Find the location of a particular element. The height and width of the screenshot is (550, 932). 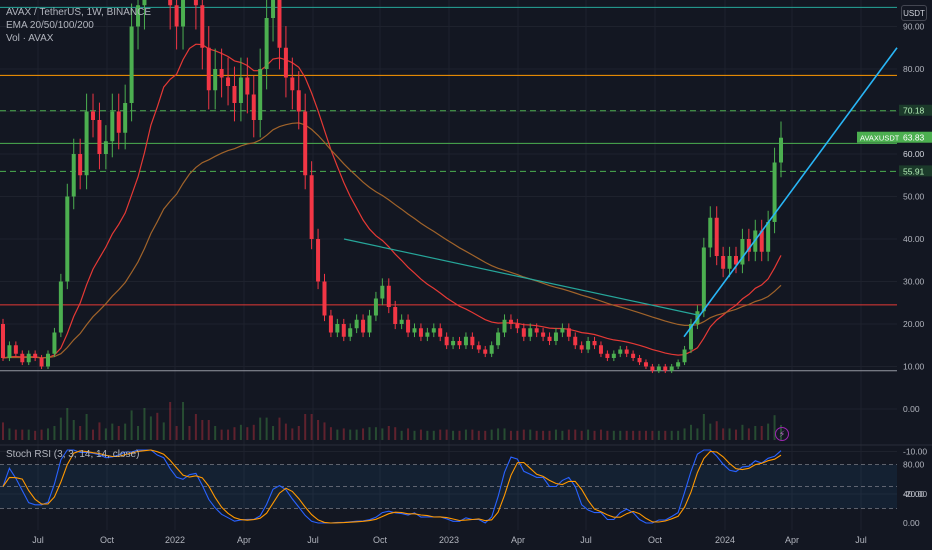

rsi-tick-label: 0.00 is located at coordinates (911, 523).